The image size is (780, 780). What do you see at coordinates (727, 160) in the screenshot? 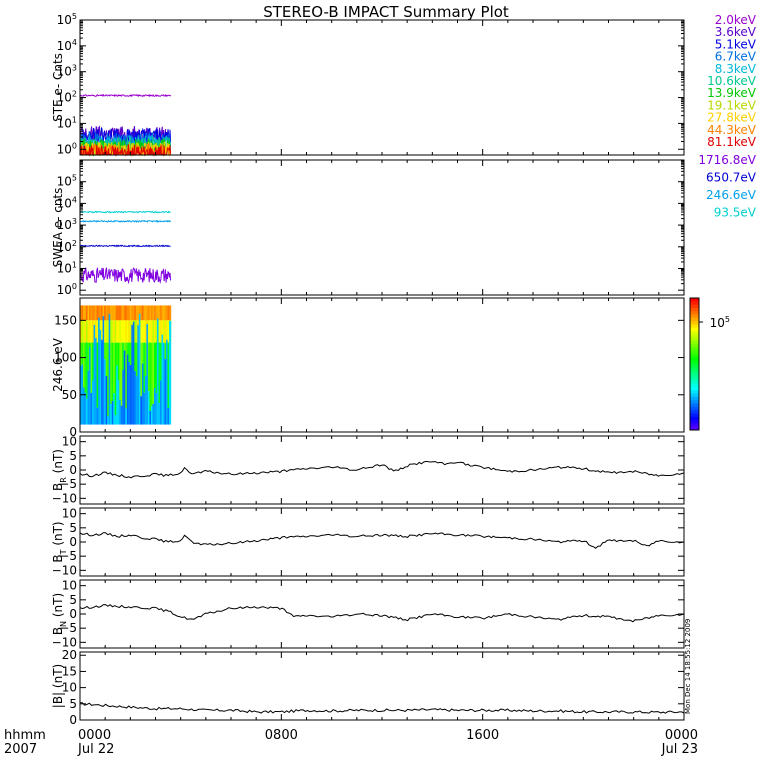
I see `legend-entry: 1716.8eV` at bounding box center [727, 160].